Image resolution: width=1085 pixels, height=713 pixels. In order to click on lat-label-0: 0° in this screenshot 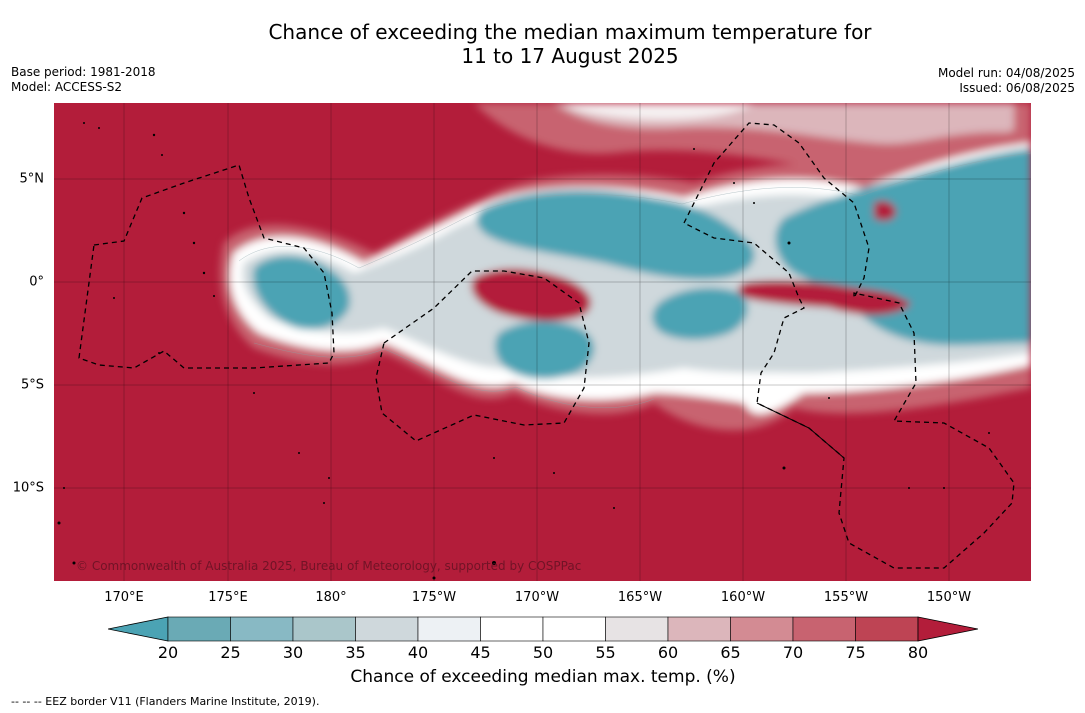, I will do `click(36, 282)`.